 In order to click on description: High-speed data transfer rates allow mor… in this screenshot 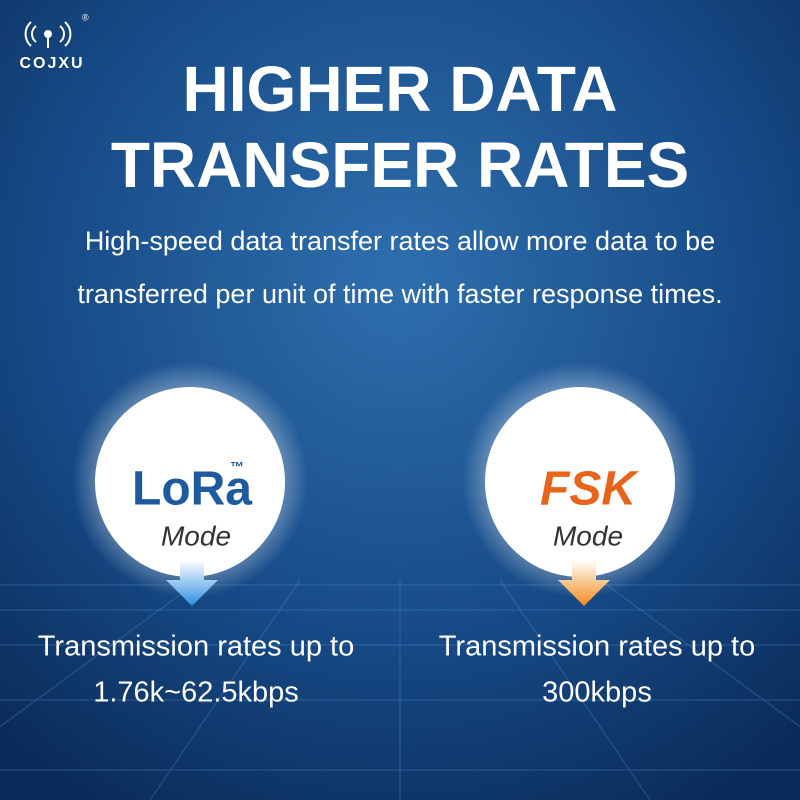, I will do `click(400, 241)`.